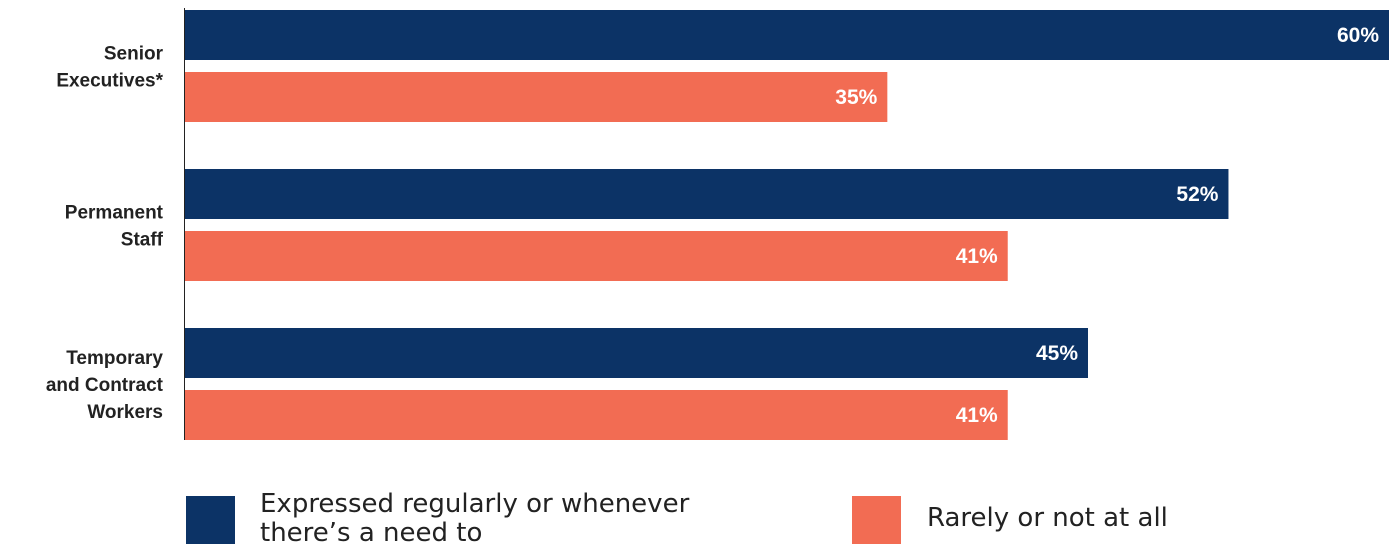  What do you see at coordinates (876, 520) in the screenshot?
I see `legend-swatch-rarely` at bounding box center [876, 520].